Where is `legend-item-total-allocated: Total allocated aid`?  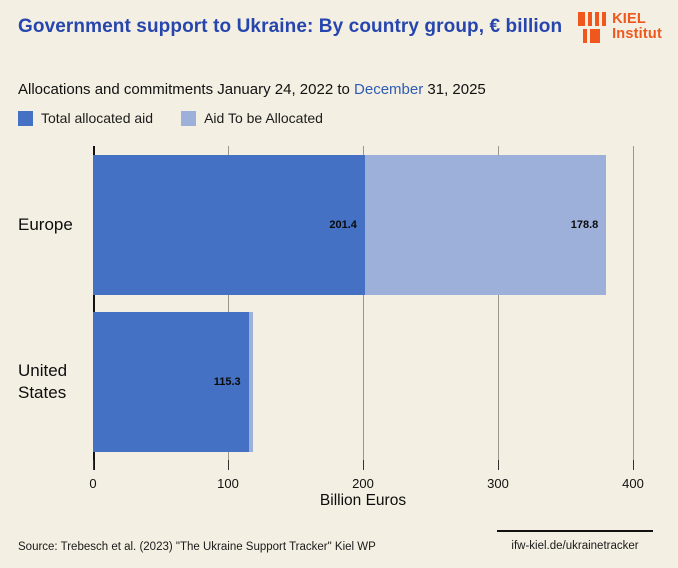 legend-item-total-allocated: Total allocated aid is located at coordinates (85, 118).